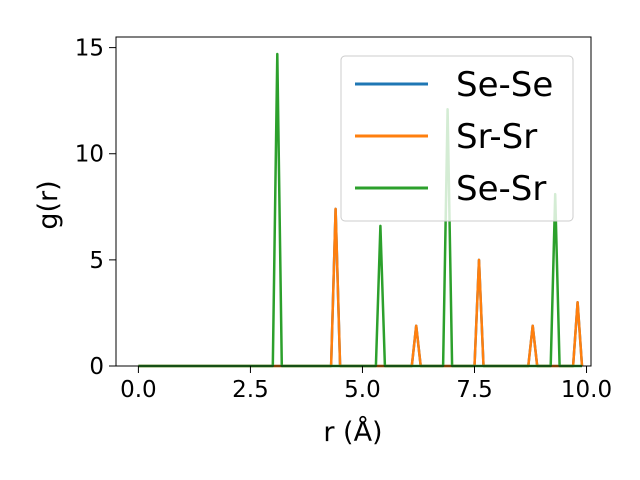  What do you see at coordinates (250, 390) in the screenshot?
I see `x-tick-label: 2.5` at bounding box center [250, 390].